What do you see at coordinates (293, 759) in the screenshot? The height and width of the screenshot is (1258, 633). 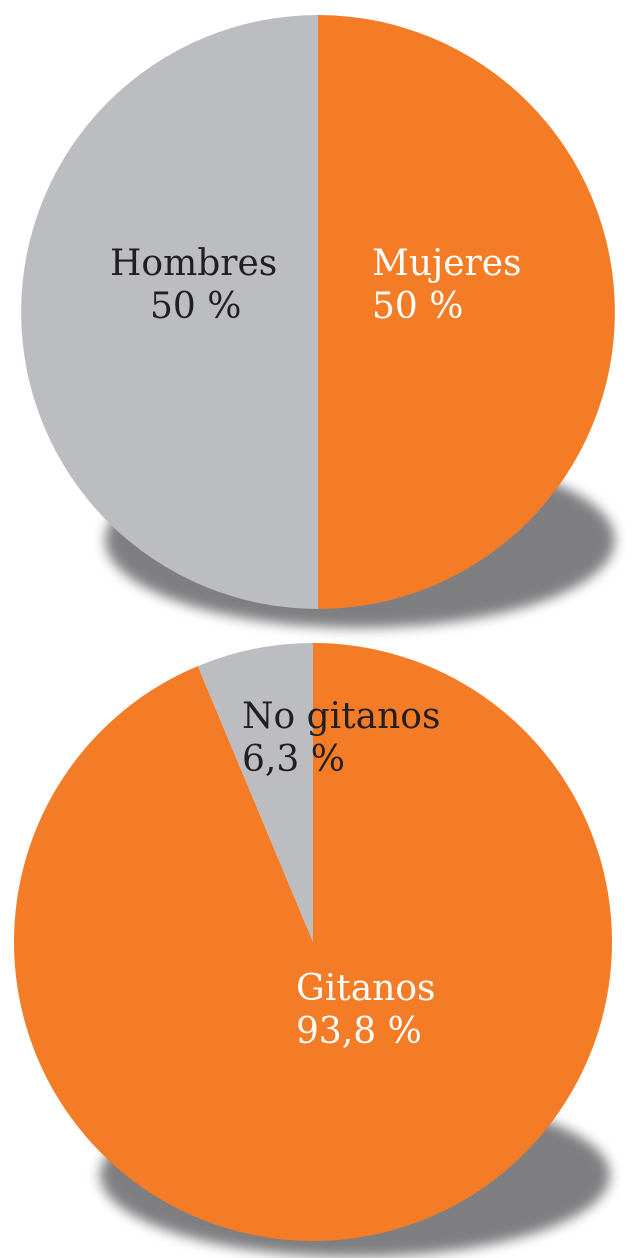 I see `slice-value-no-gitanos: 6,3 %` at bounding box center [293, 759].